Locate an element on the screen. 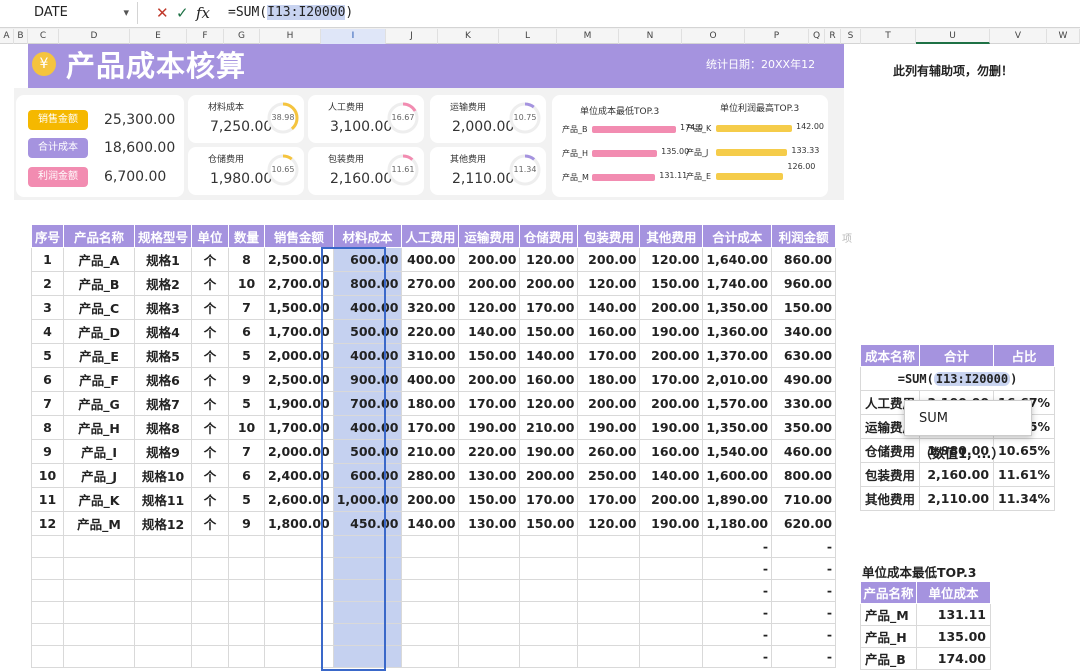 The width and height of the screenshot is (1080, 671). table-cell: 1,890.00 is located at coordinates (737, 499).